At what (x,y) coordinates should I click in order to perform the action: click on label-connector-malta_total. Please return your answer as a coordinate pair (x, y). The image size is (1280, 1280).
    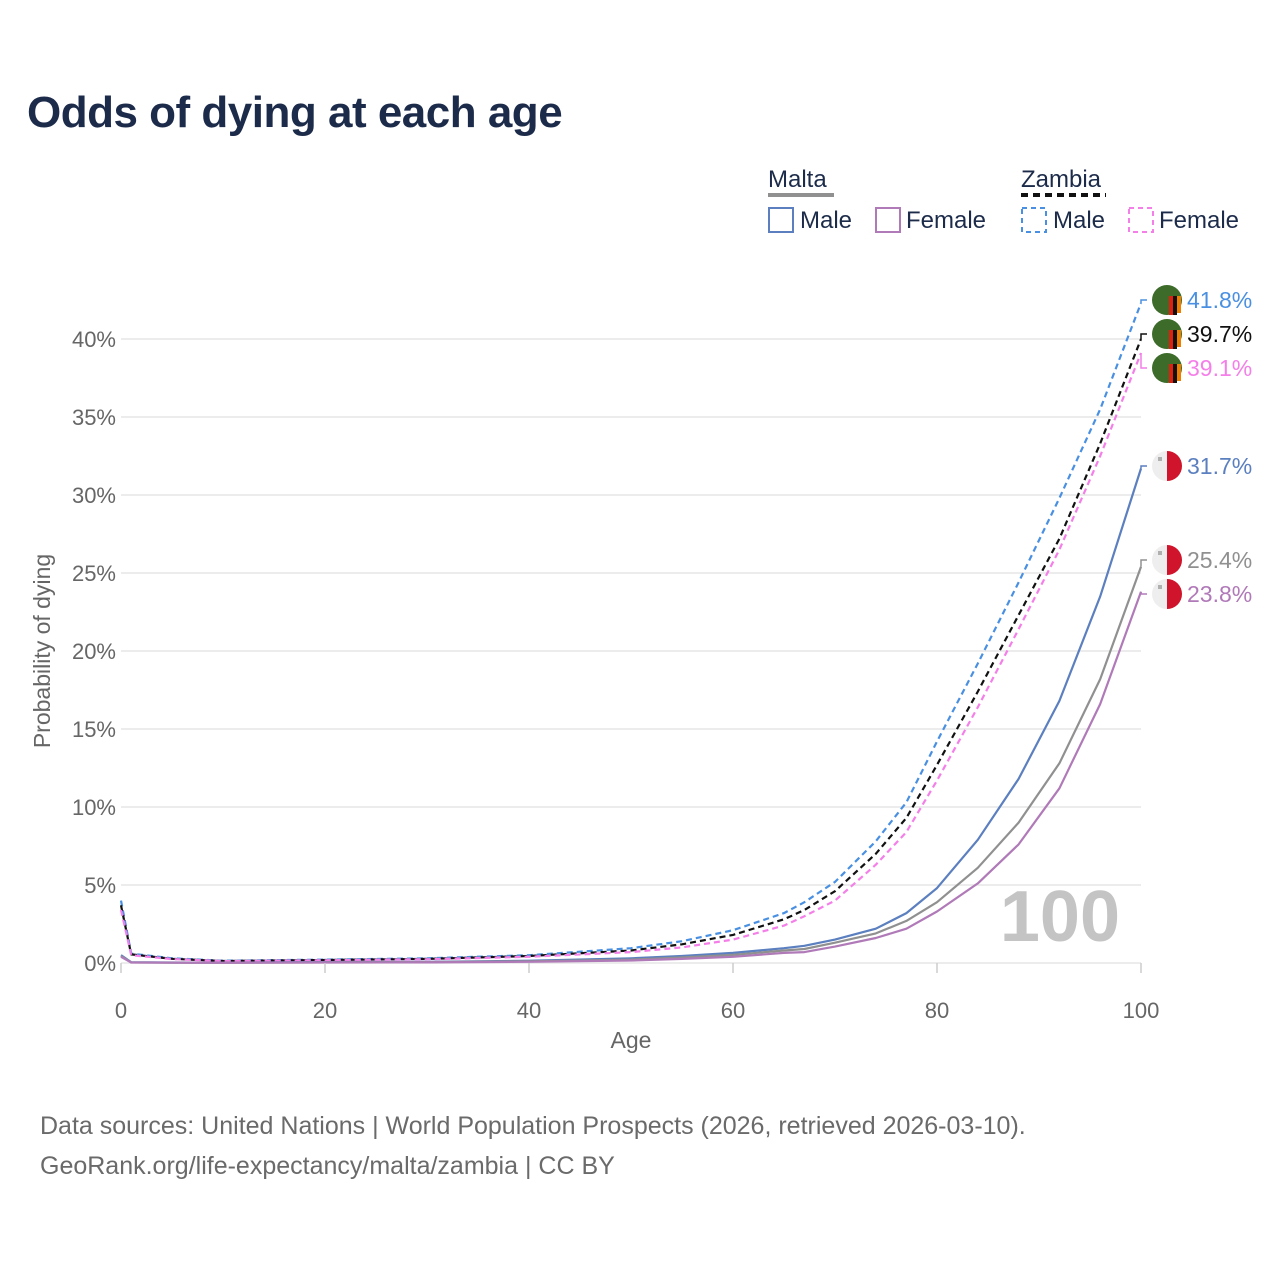
    Looking at the image, I should click on (1143, 563).